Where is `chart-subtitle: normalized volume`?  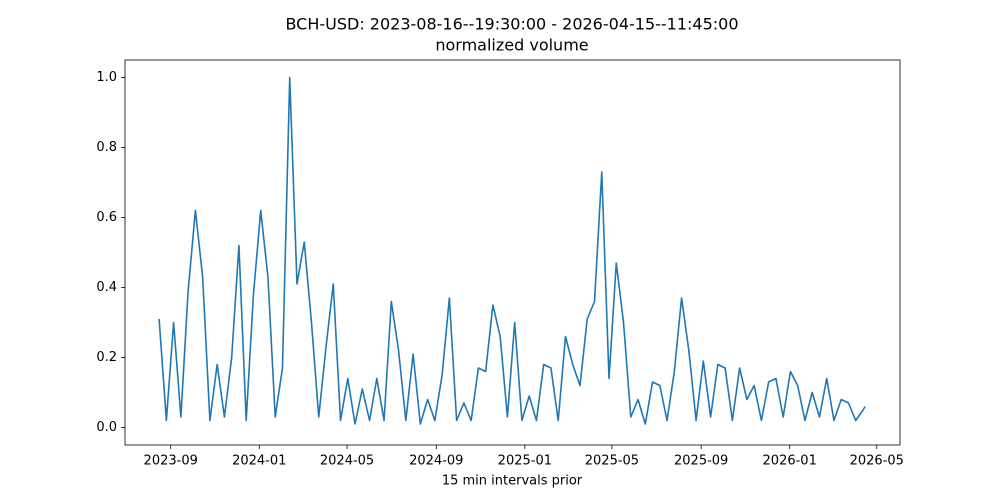
chart-subtitle: normalized volume is located at coordinates (511, 45).